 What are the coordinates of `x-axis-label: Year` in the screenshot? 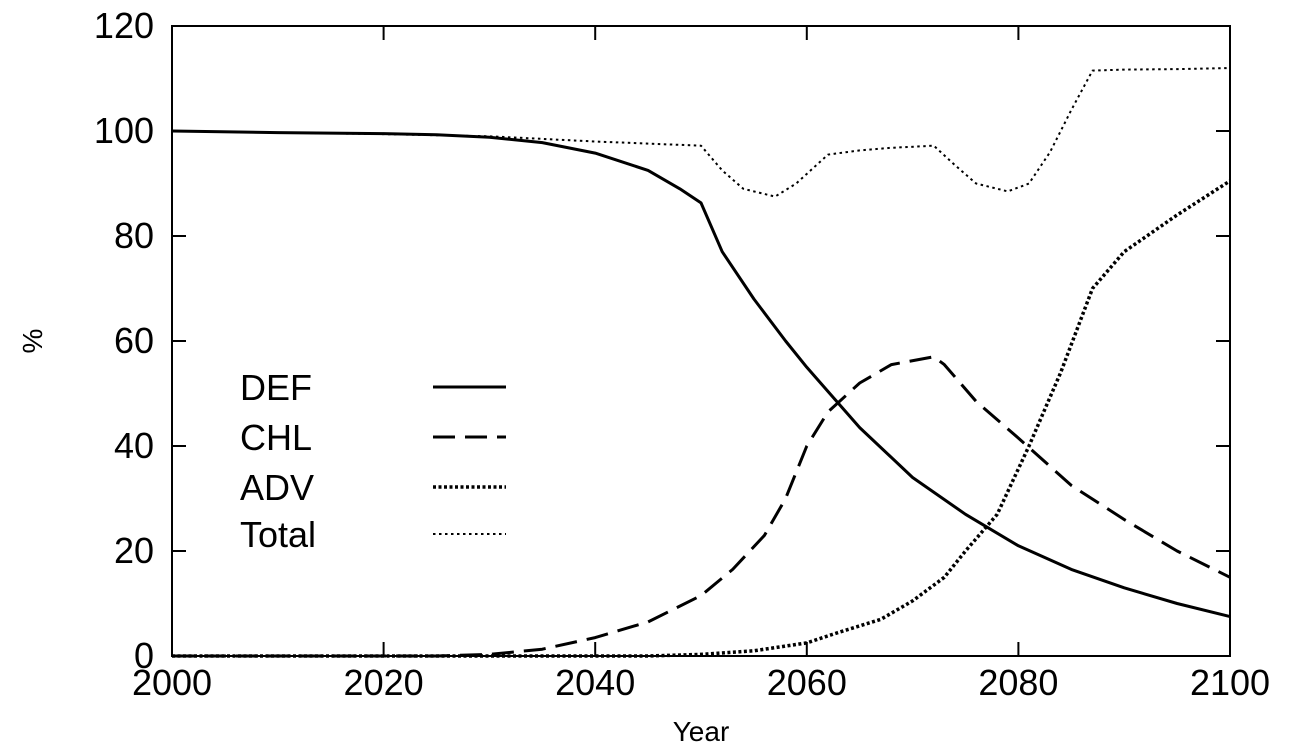 It's located at (701, 731).